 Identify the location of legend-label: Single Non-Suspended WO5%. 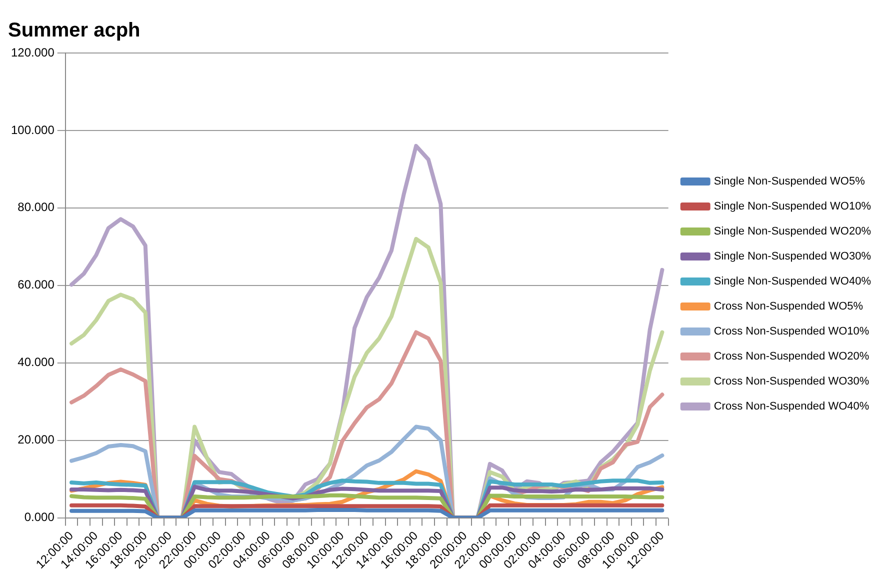
(790, 182).